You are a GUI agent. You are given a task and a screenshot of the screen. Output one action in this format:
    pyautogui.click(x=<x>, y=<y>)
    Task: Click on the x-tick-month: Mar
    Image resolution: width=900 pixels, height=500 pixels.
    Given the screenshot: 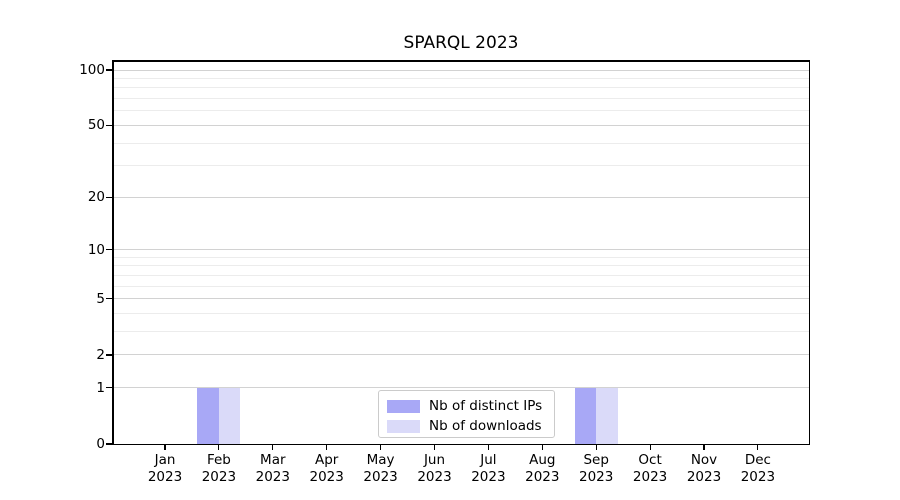 What is the action you would take?
    pyautogui.click(x=273, y=460)
    